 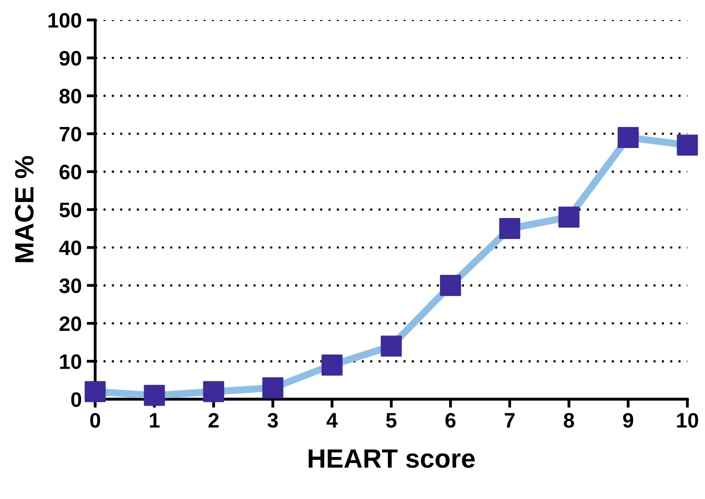 I want to click on y-tick-label: 50, so click(x=70, y=210).